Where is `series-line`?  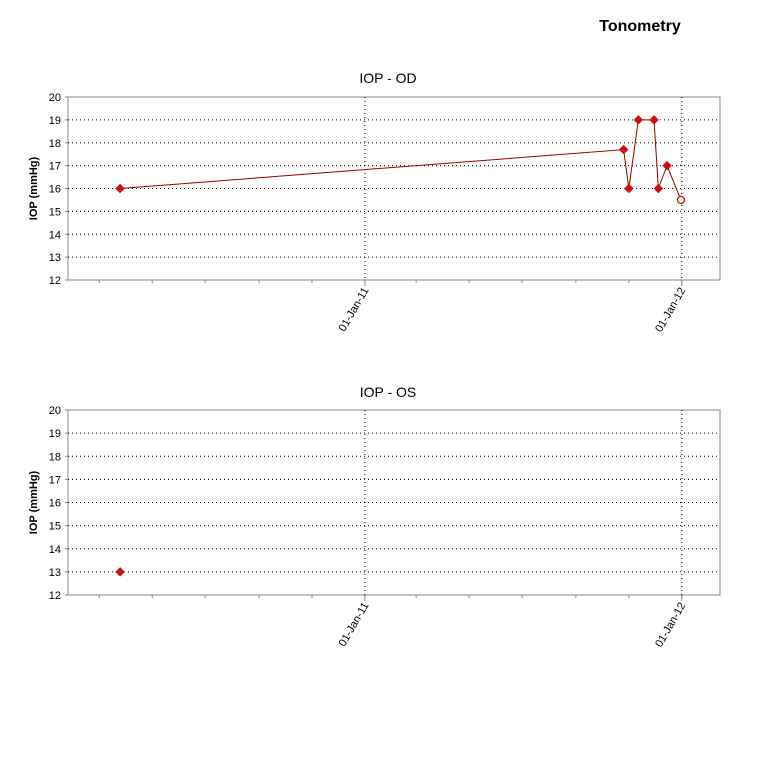 series-line is located at coordinates (401, 160).